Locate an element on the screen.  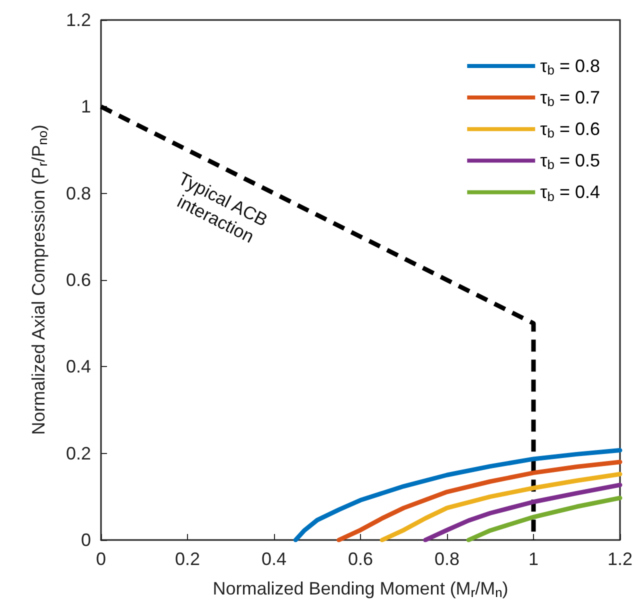
y-tick-label: 0.2 is located at coordinates (78, 453).